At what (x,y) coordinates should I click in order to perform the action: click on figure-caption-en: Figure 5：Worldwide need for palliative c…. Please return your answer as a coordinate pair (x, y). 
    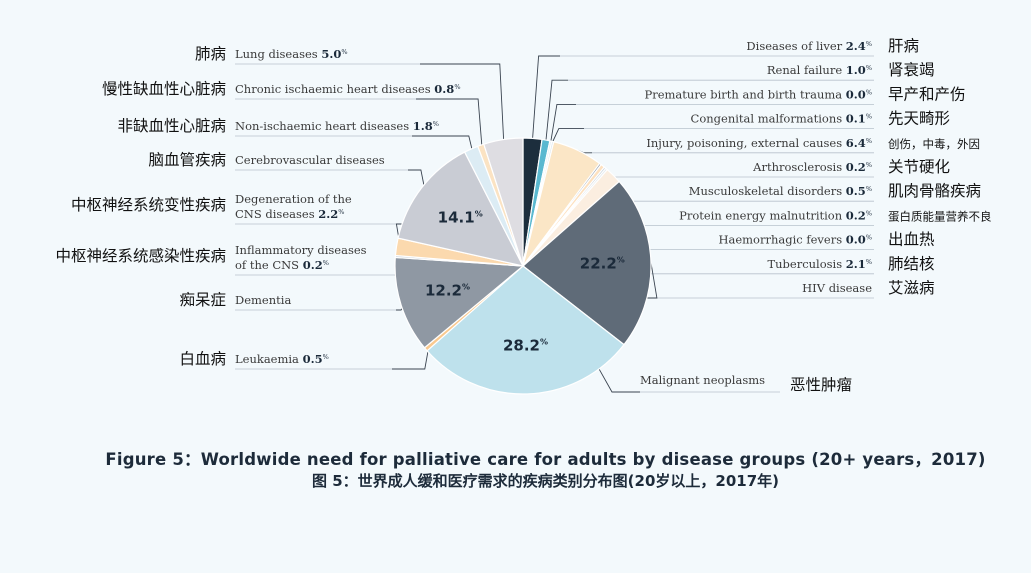
    Looking at the image, I should click on (545, 459).